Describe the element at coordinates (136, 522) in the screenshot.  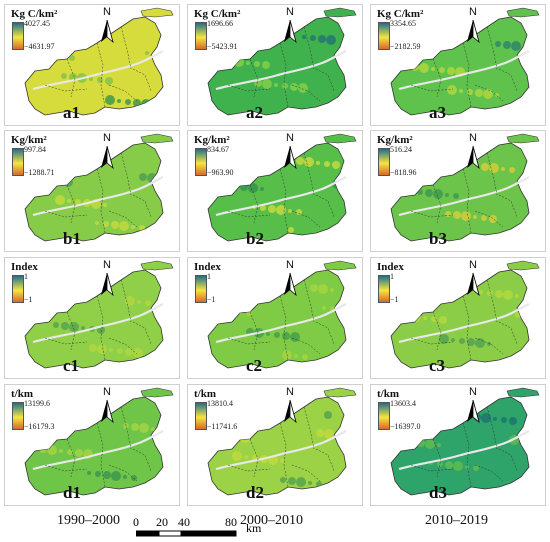
I see `scale-tick-0: 0` at that location.